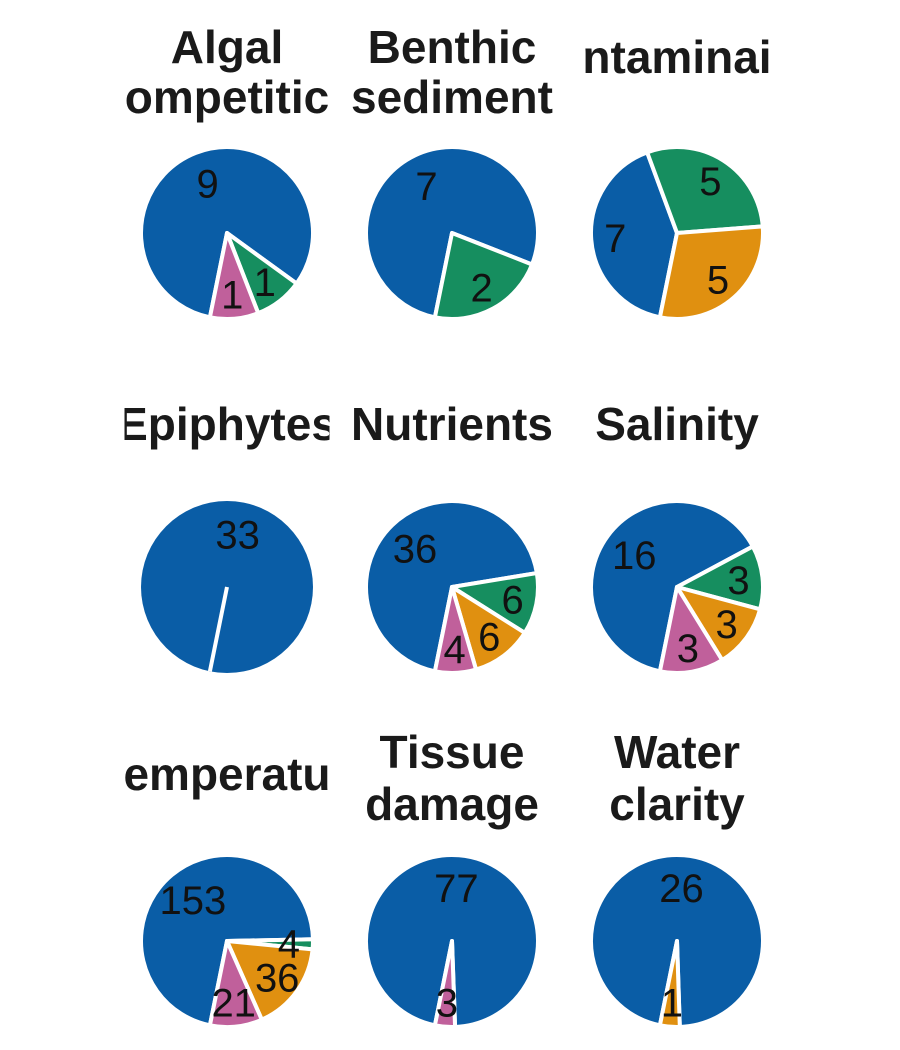 This screenshot has height=1050, width=900. What do you see at coordinates (452, 536) in the screenshot?
I see `pie-panel: Nutrients 36 664` at bounding box center [452, 536].